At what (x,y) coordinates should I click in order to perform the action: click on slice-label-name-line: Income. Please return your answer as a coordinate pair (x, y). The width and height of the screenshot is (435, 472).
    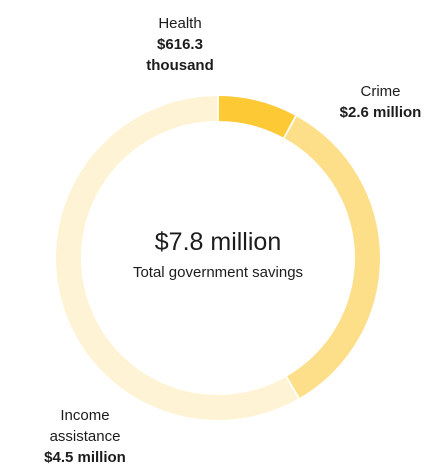
    Looking at the image, I should click on (85, 415).